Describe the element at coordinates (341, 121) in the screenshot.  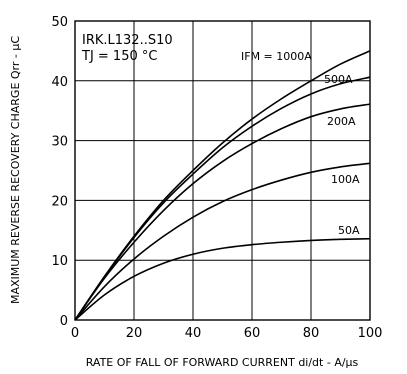
I see `series-label: 200A` at that location.